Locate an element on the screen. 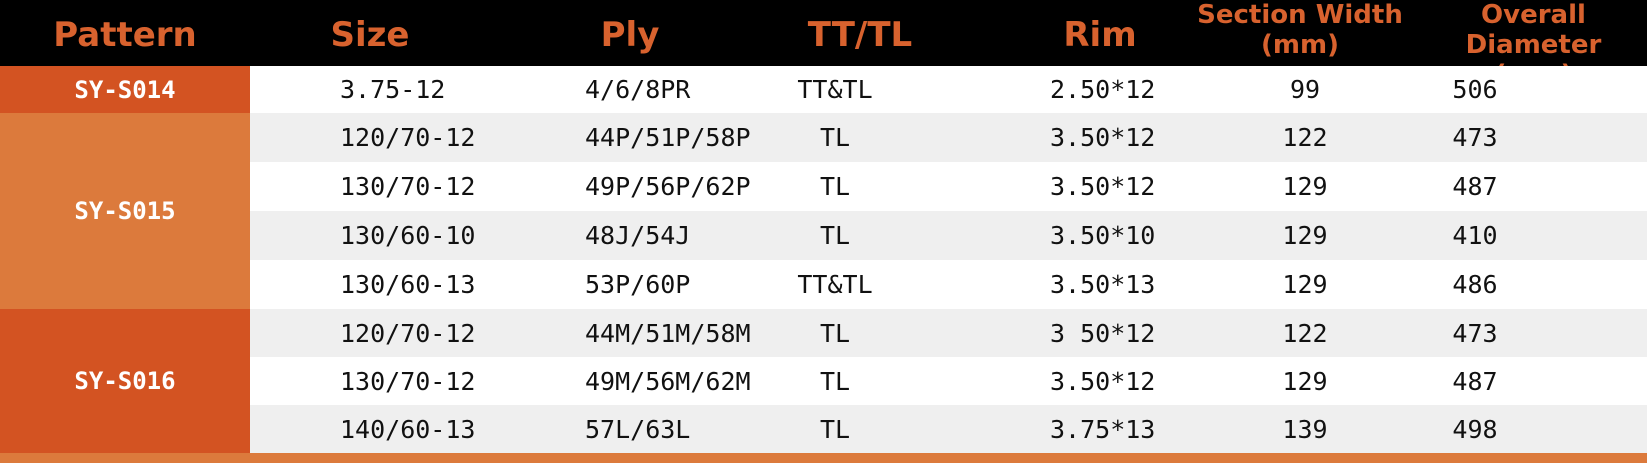 The image size is (1647, 463). header-section-width-line2: (mm) is located at coordinates (1300, 45).